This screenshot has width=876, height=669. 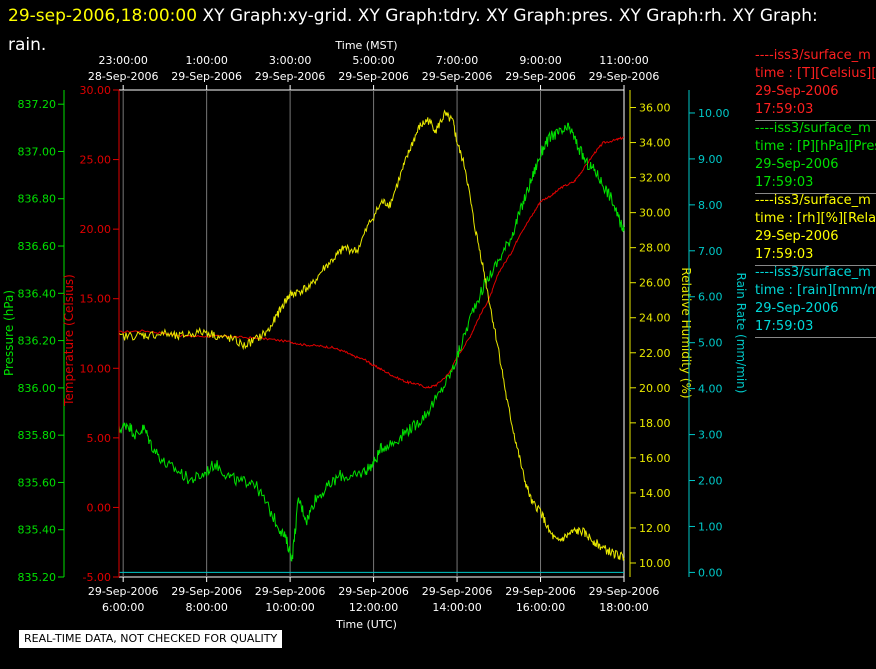 What do you see at coordinates (206, 607) in the screenshot?
I see `x-bottom-tick-time: 8:00:00` at bounding box center [206, 607].